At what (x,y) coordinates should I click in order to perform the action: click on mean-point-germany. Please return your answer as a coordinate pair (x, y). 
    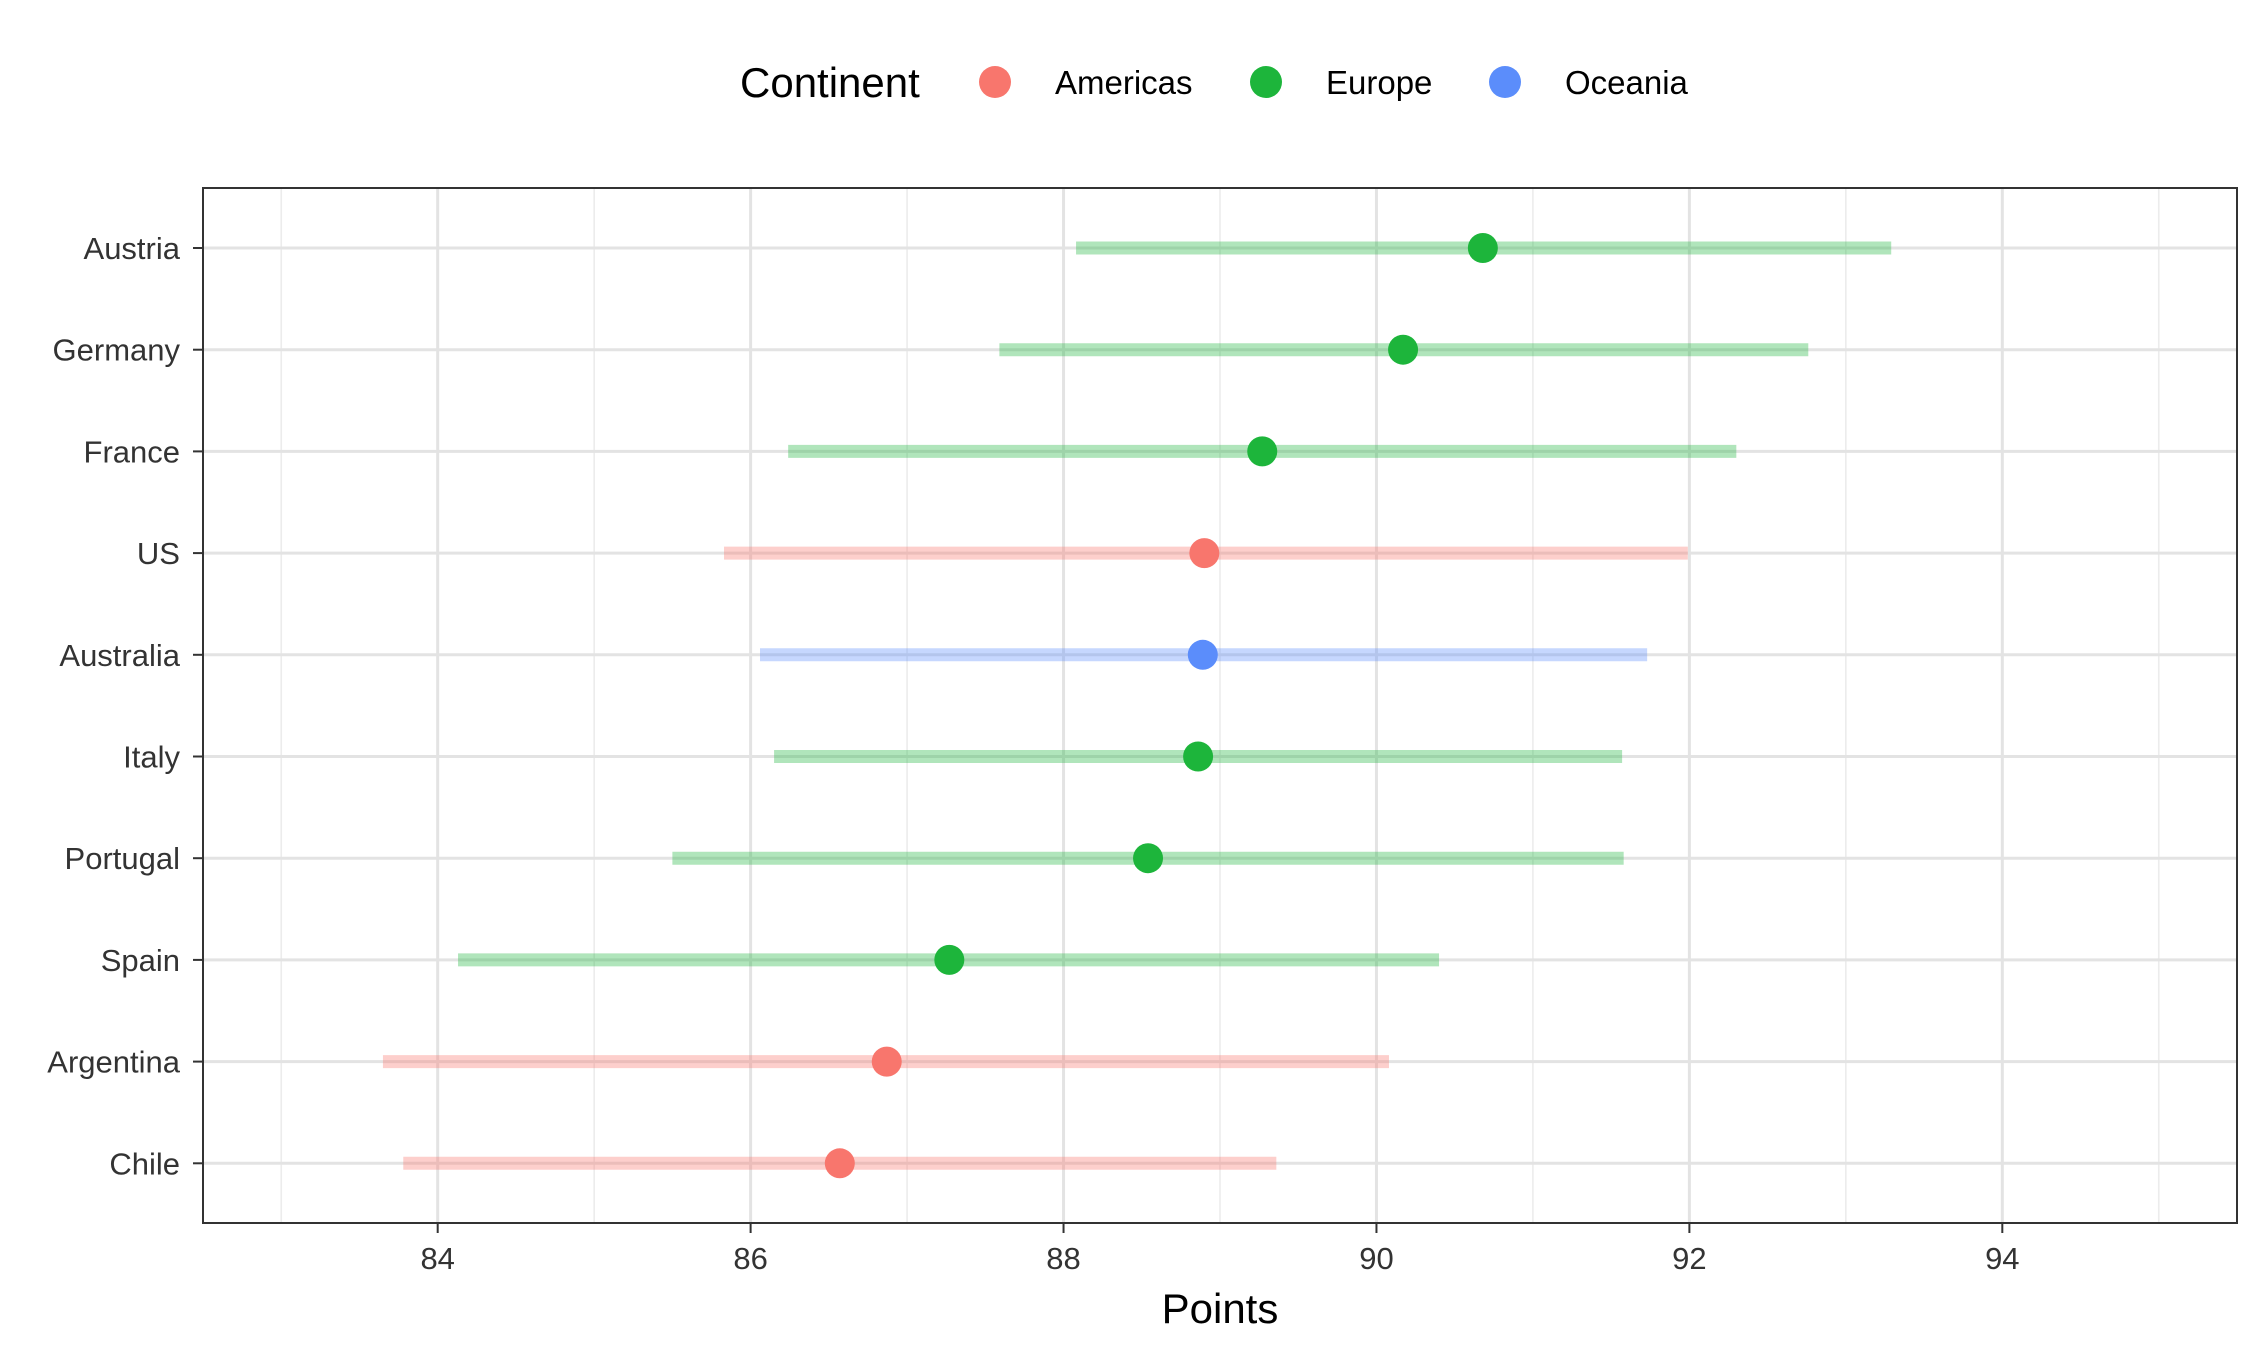
    Looking at the image, I should click on (1403, 349).